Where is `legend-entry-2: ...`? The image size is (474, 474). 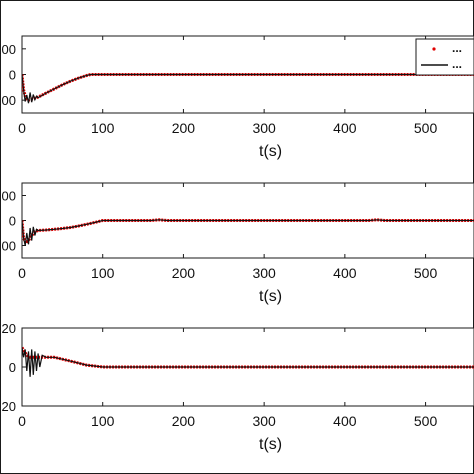
legend-entry-2: ... is located at coordinates (457, 64).